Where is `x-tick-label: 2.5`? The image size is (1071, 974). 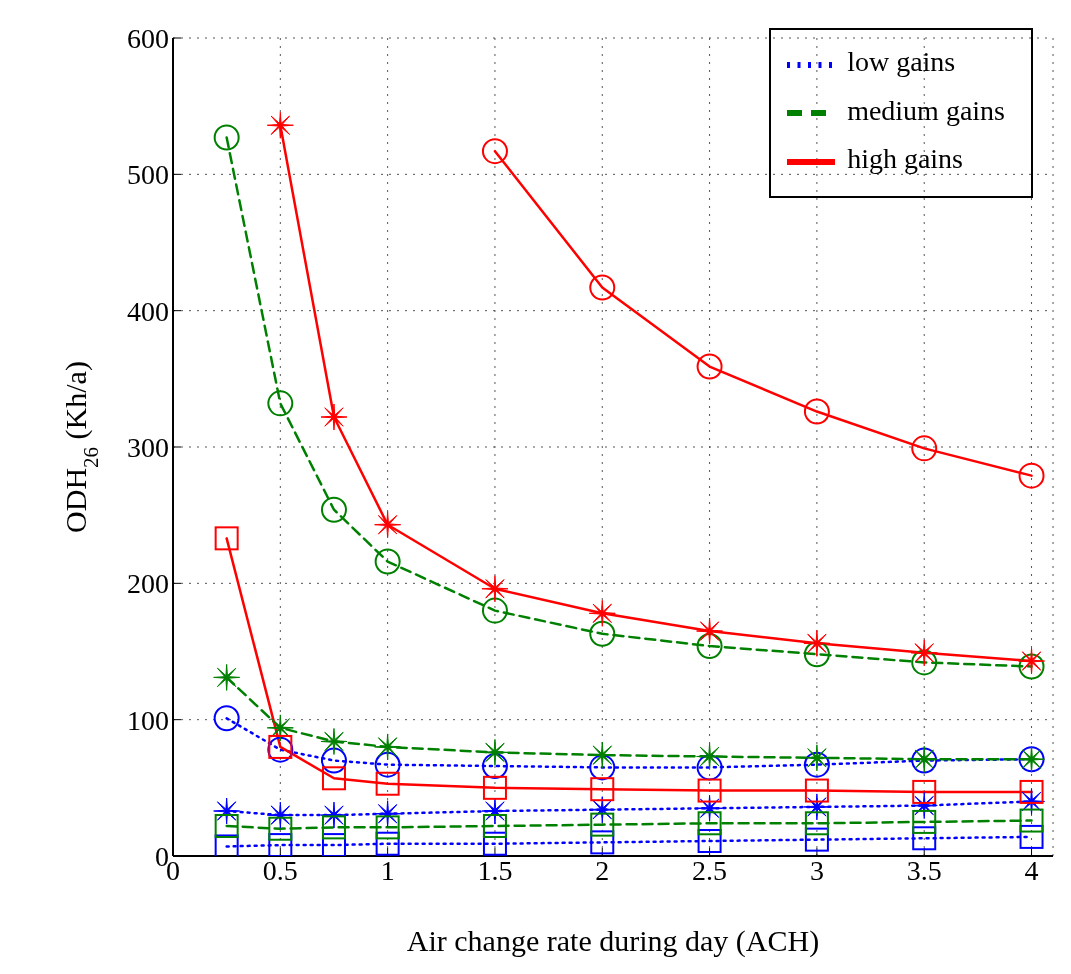
x-tick-label: 2.5 is located at coordinates (710, 870).